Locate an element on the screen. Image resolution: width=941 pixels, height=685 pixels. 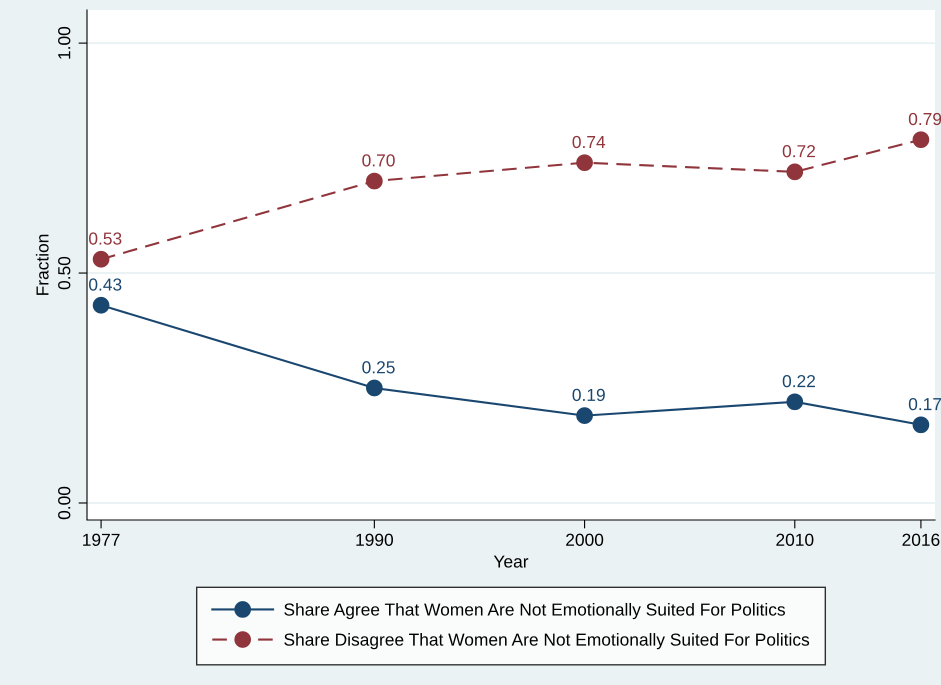
x-tick-label: 1977 is located at coordinates (101, 540).